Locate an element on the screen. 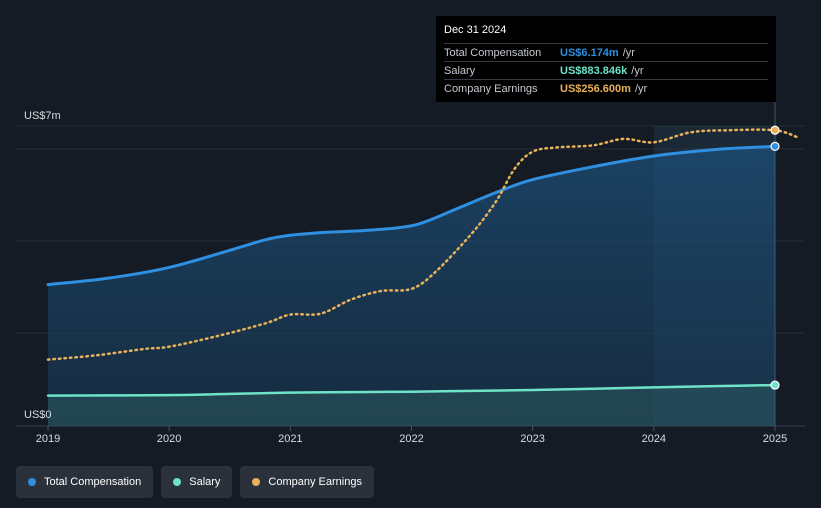 The width and height of the screenshot is (821, 508). tooltip-label: Total Compensation is located at coordinates (493, 52).